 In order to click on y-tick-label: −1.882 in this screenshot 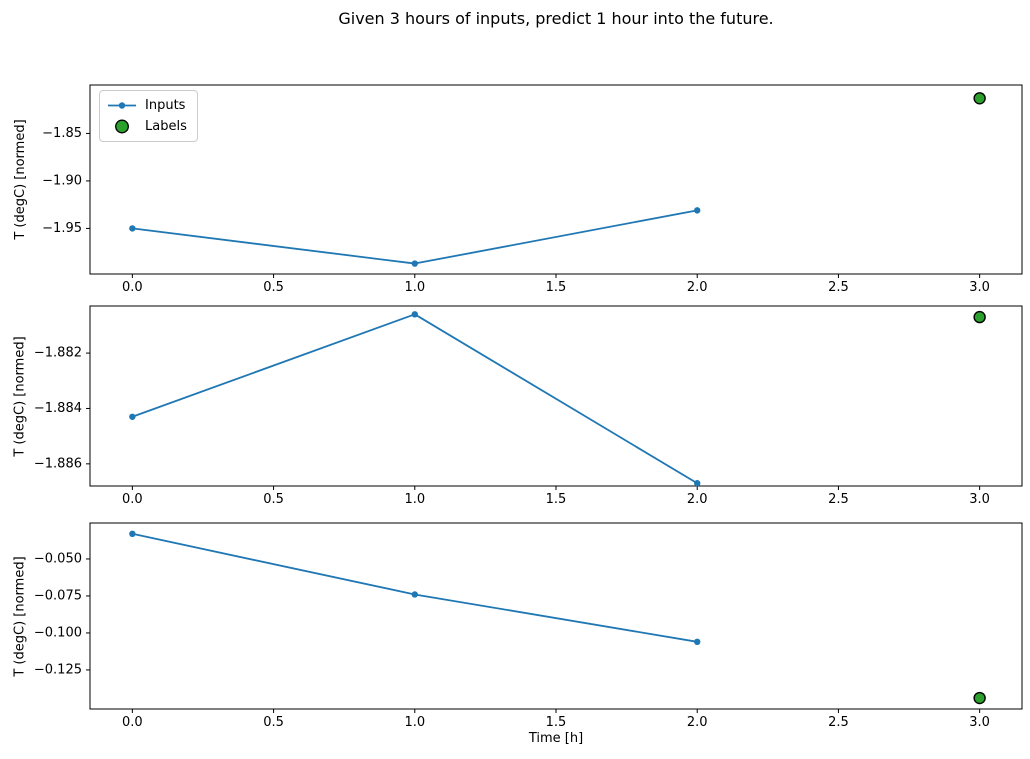, I will do `click(58, 353)`.